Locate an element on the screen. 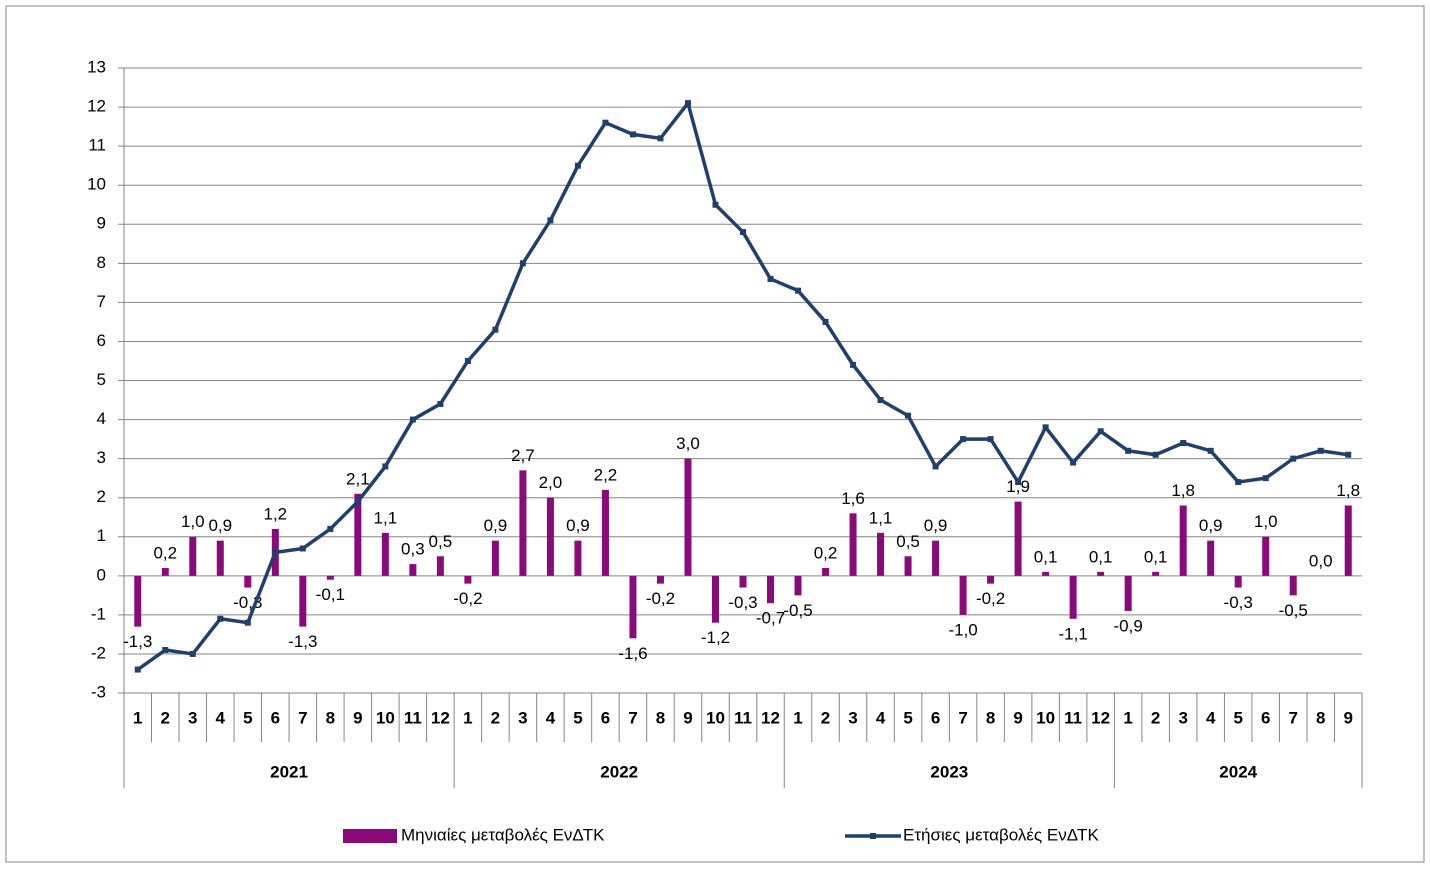  data-label: 0,5 is located at coordinates (441, 541).